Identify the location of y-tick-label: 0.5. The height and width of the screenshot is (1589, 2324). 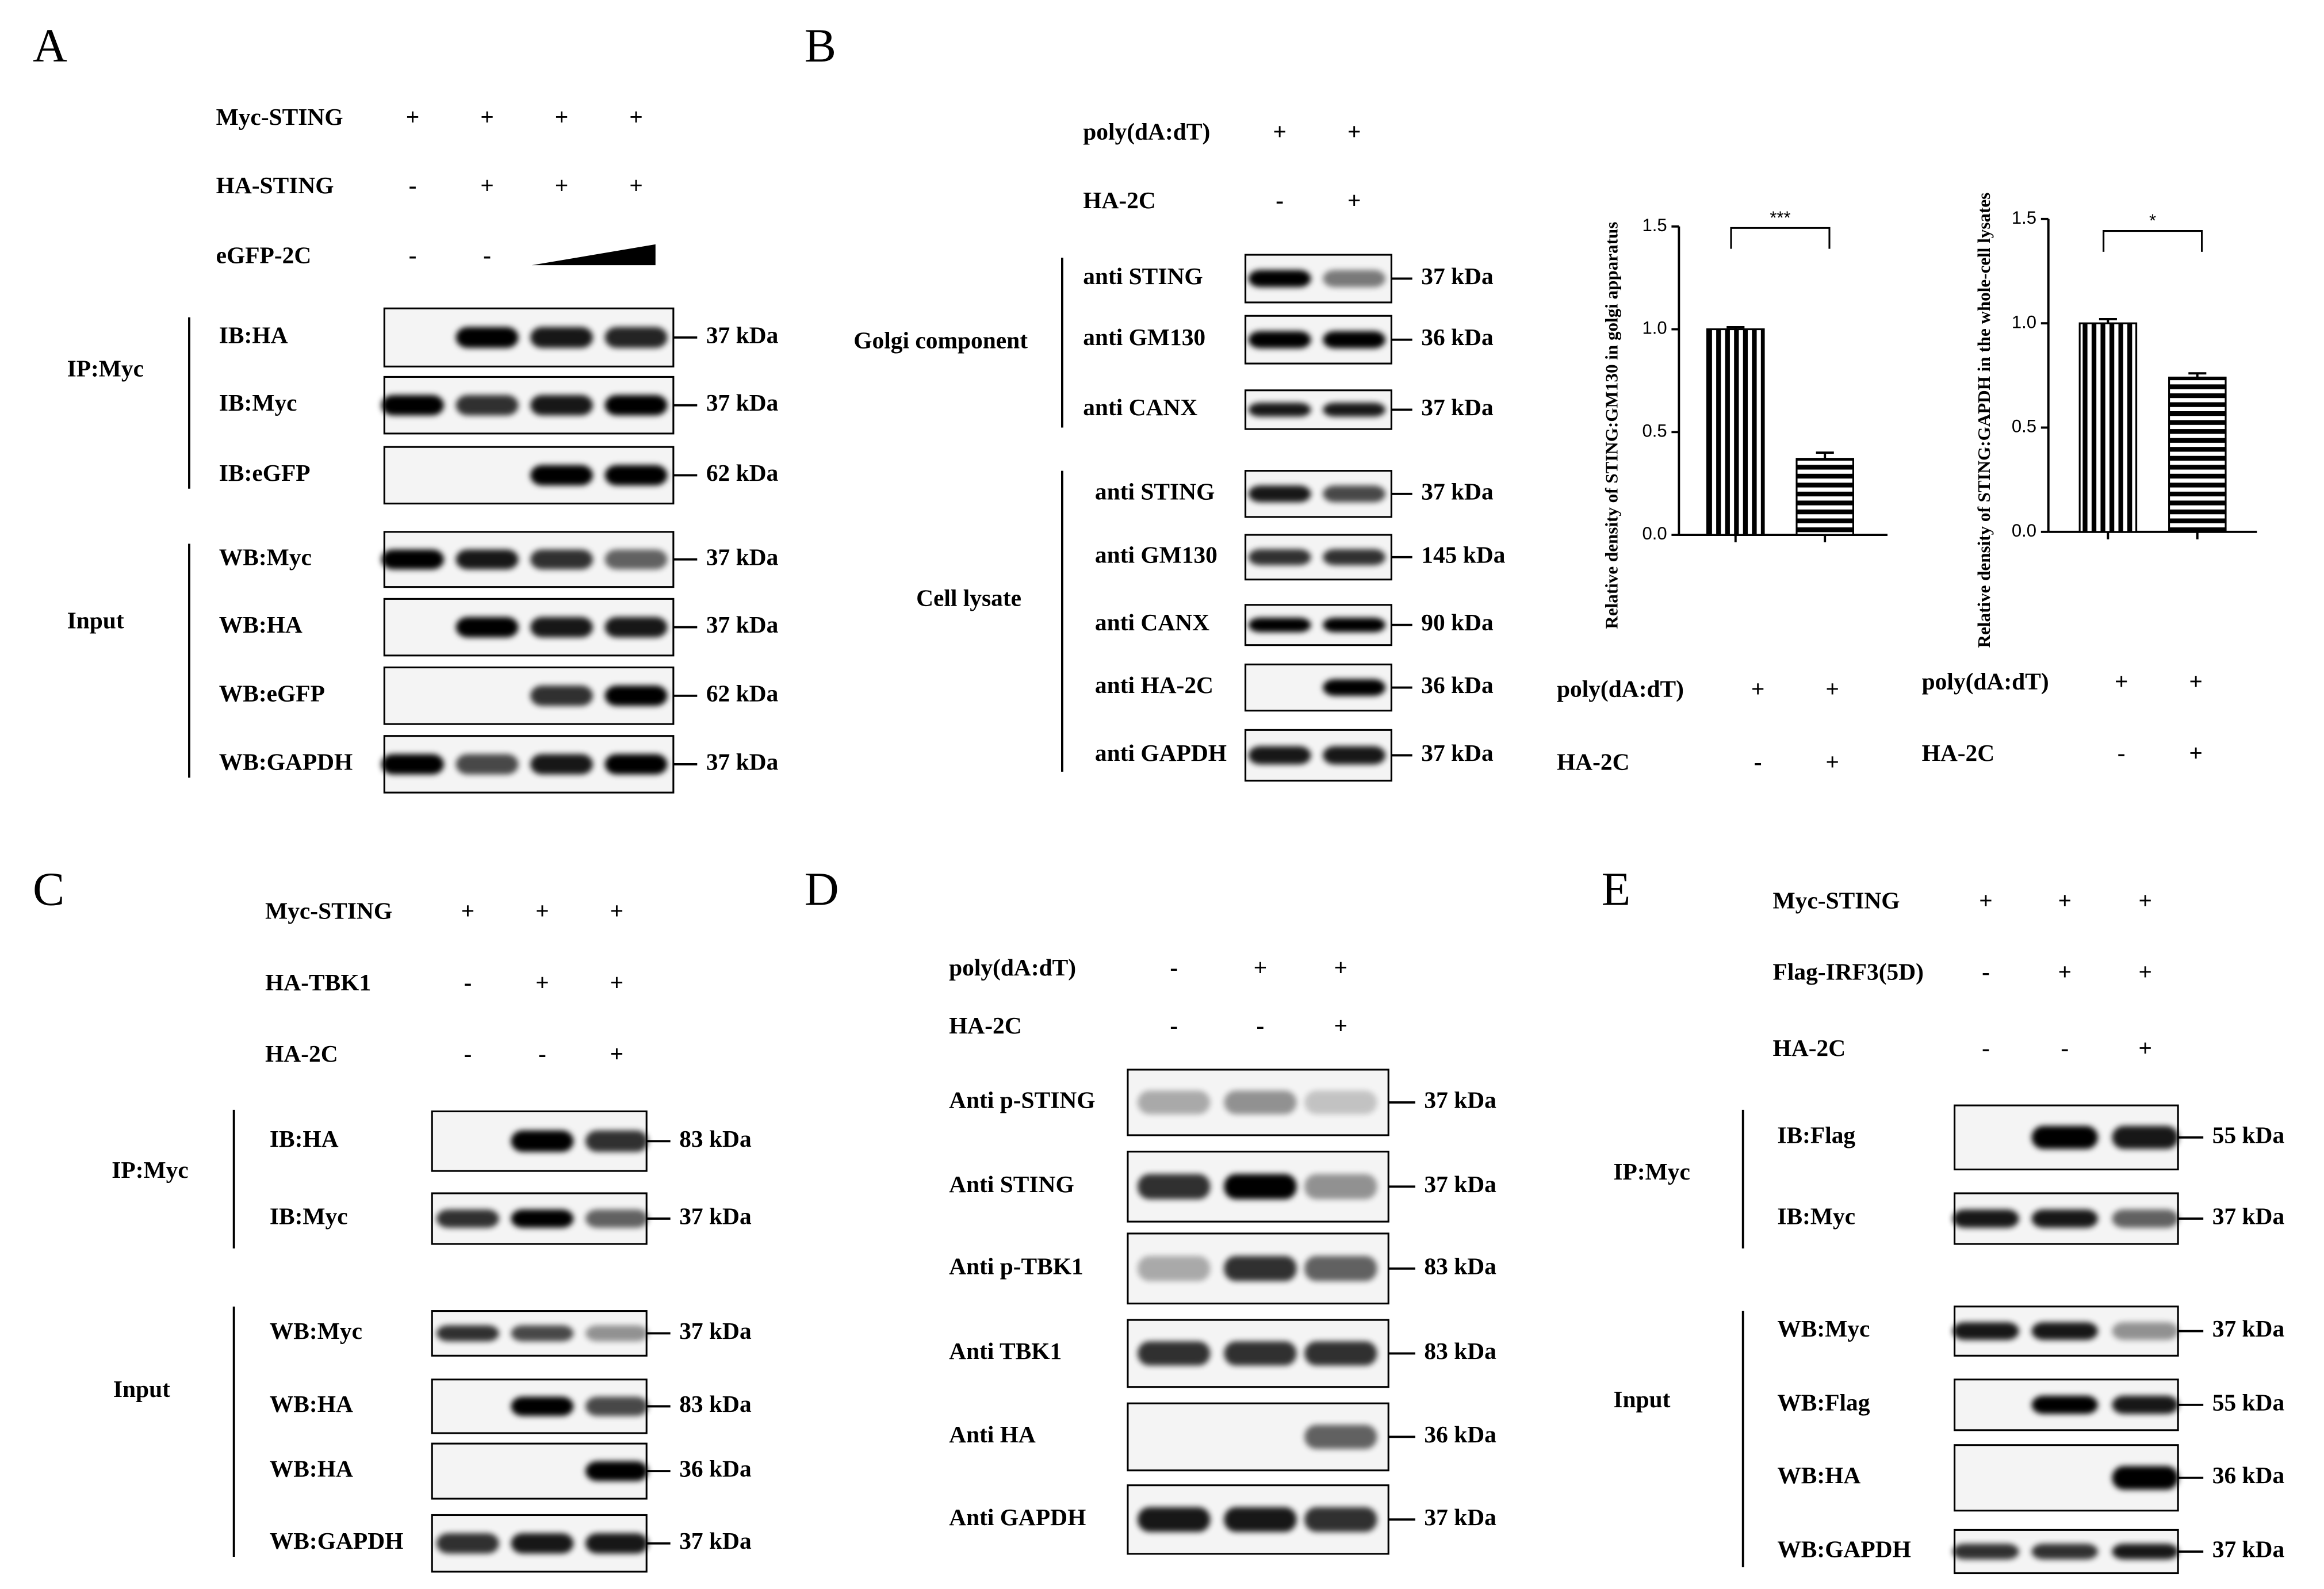
(2024, 426).